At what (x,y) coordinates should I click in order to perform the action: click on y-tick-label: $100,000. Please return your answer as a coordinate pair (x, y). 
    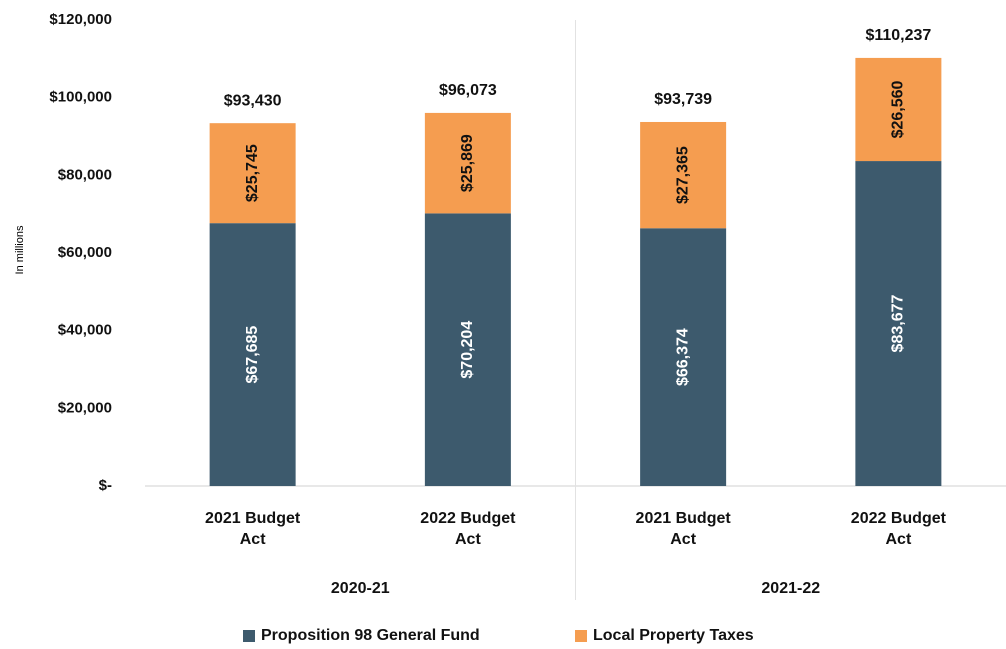
    Looking at the image, I should click on (80, 97).